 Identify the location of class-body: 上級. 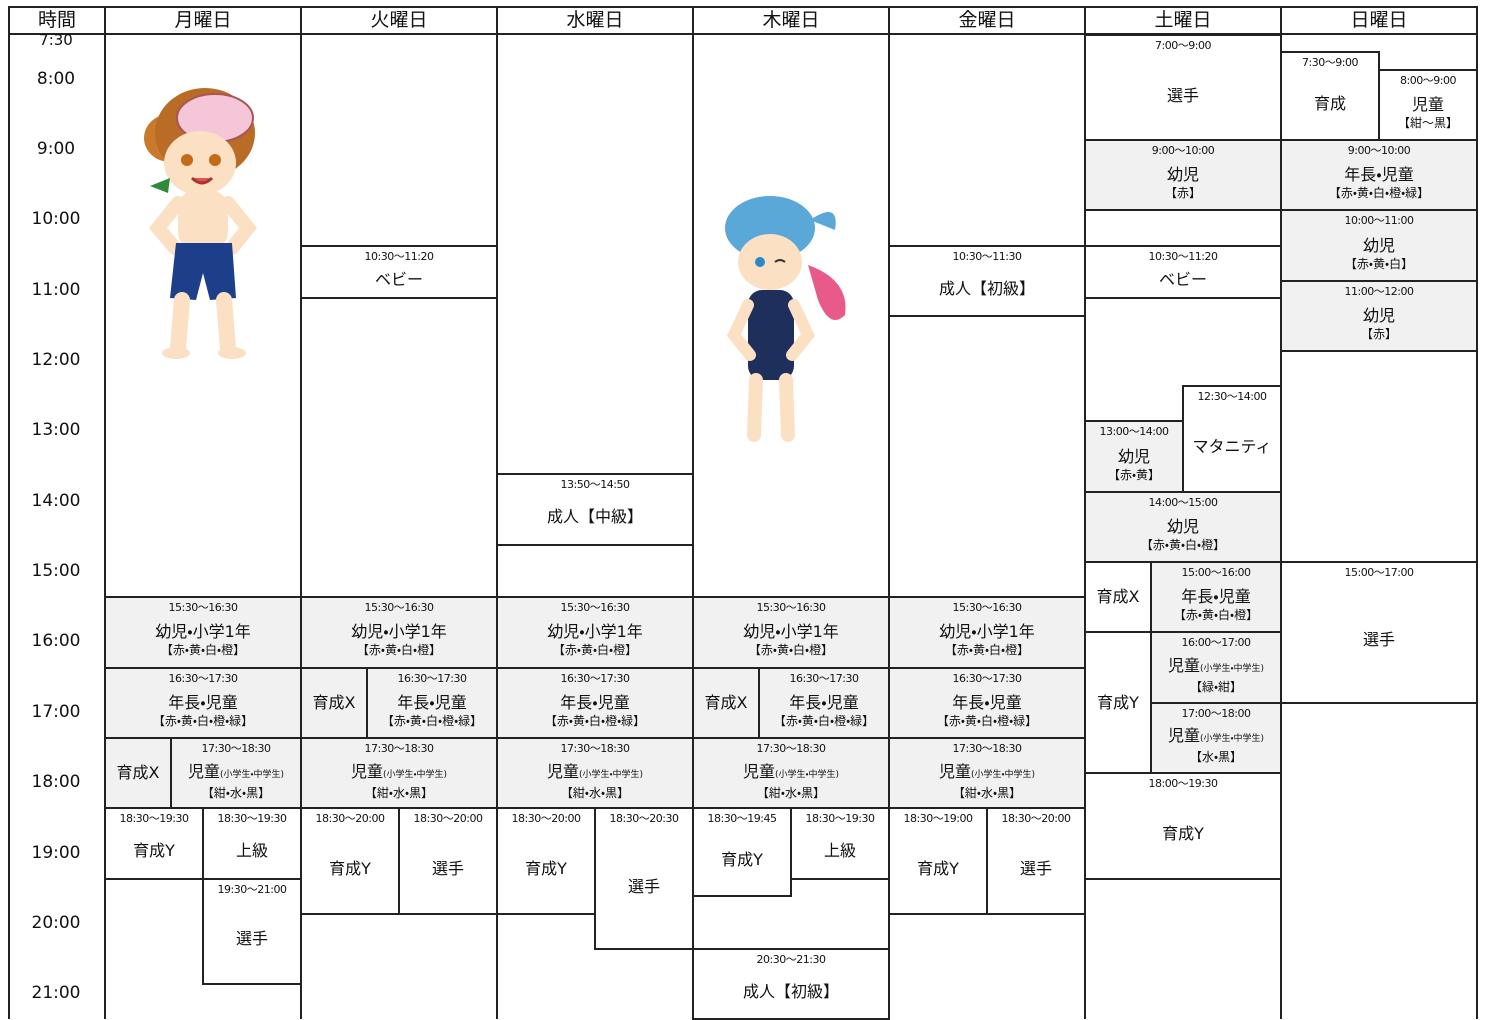
(252, 851).